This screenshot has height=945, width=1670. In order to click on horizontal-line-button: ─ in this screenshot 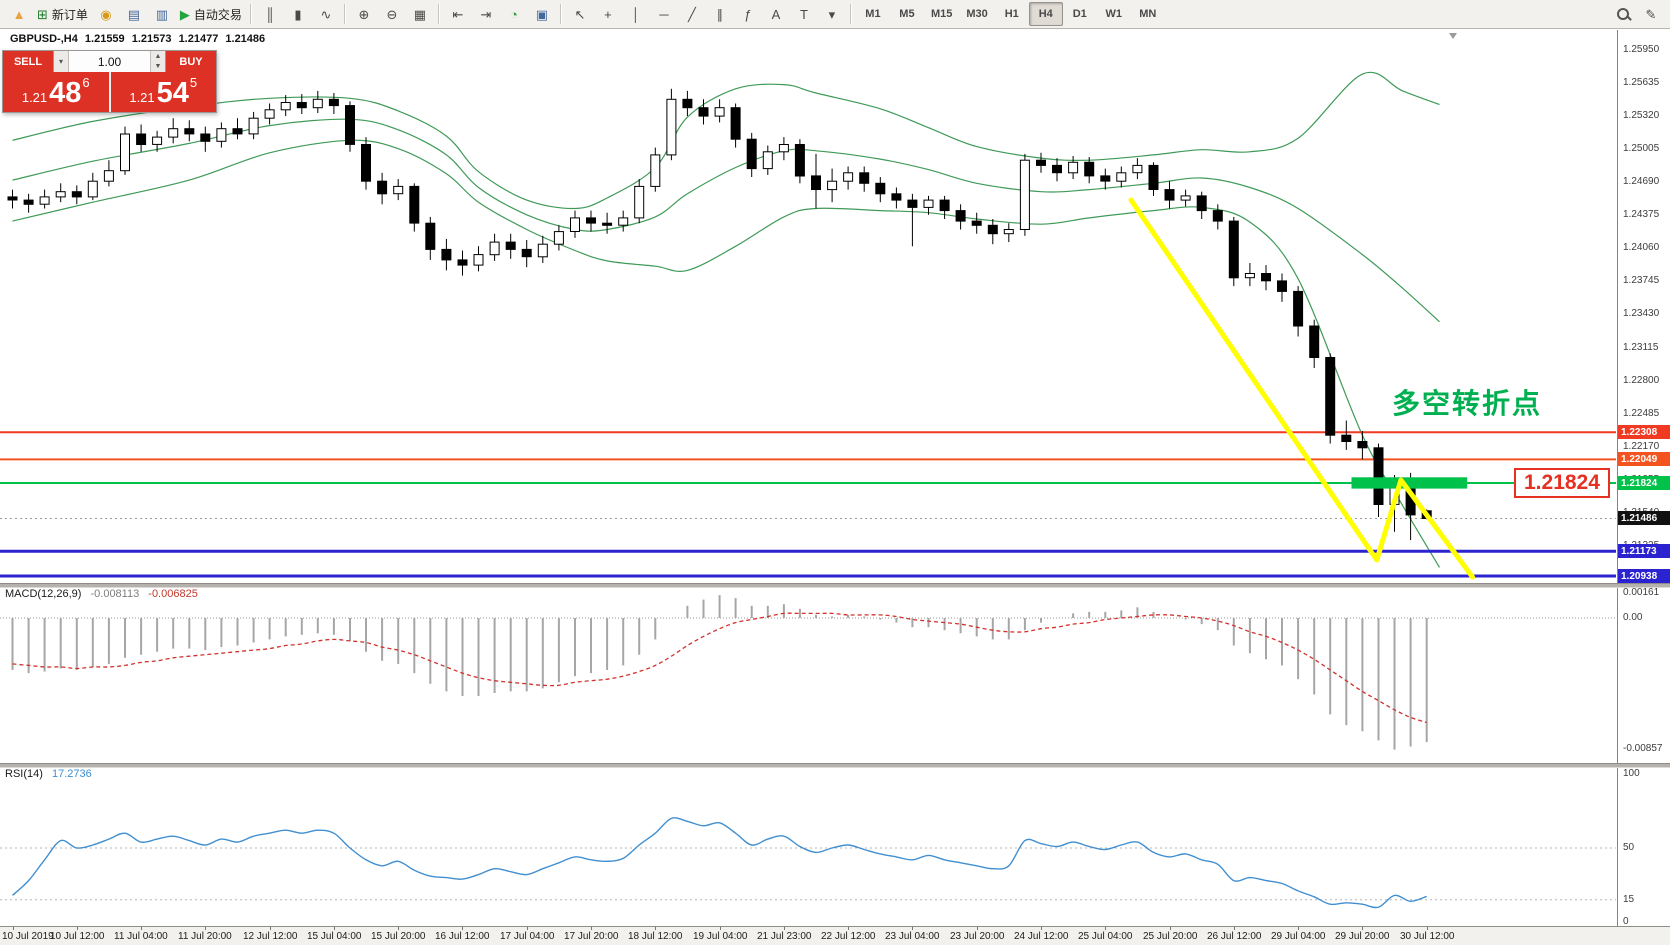, I will do `click(664, 14)`.